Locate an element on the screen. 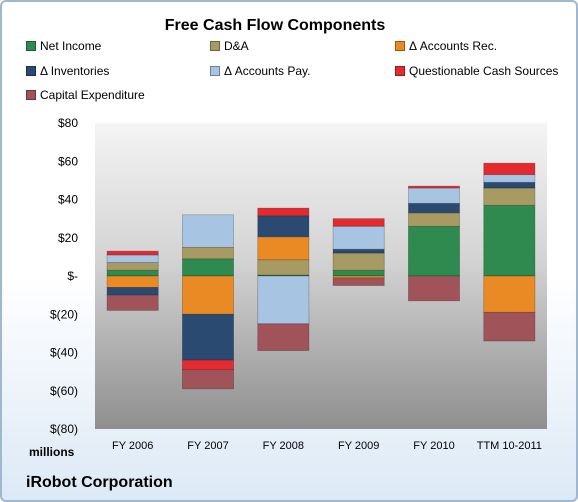 The image size is (578, 502). legend-label: Net Income is located at coordinates (71, 46).